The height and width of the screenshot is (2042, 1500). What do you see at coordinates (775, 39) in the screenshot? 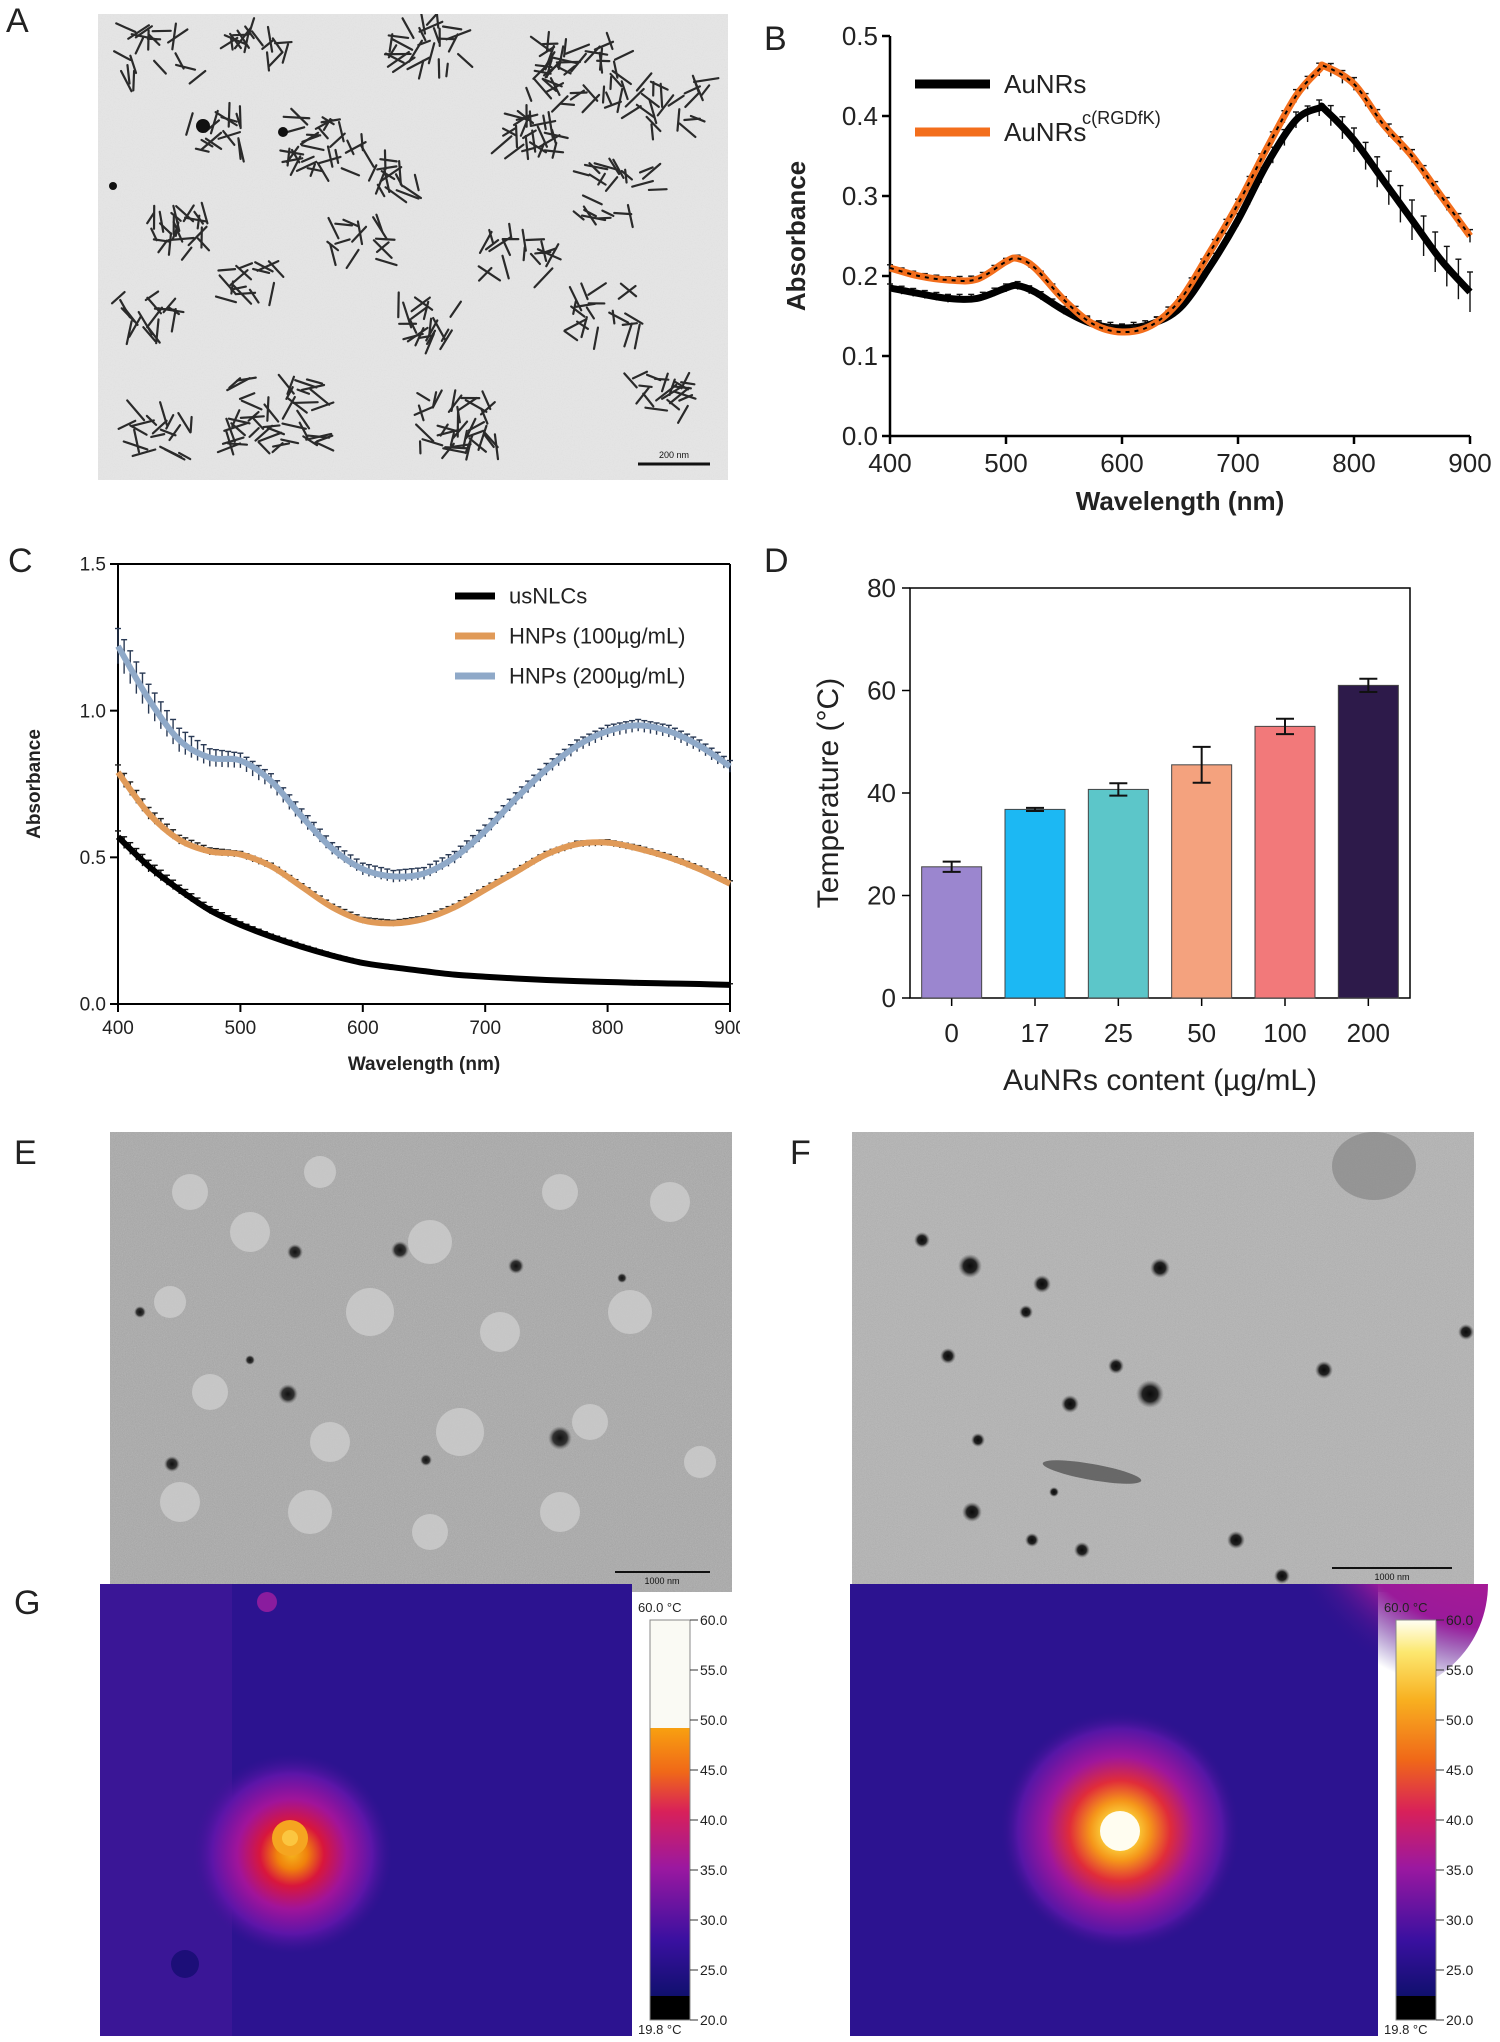
I see `panel-label-b: B` at bounding box center [775, 39].